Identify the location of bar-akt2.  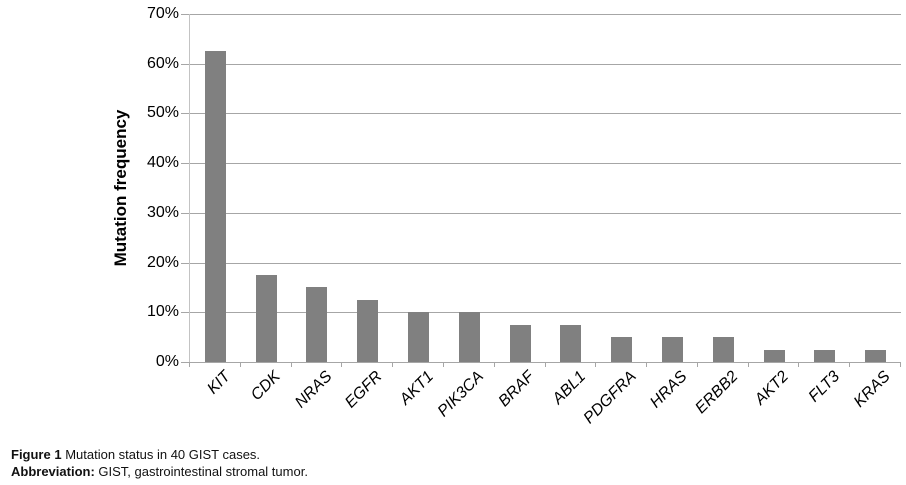
(774, 356).